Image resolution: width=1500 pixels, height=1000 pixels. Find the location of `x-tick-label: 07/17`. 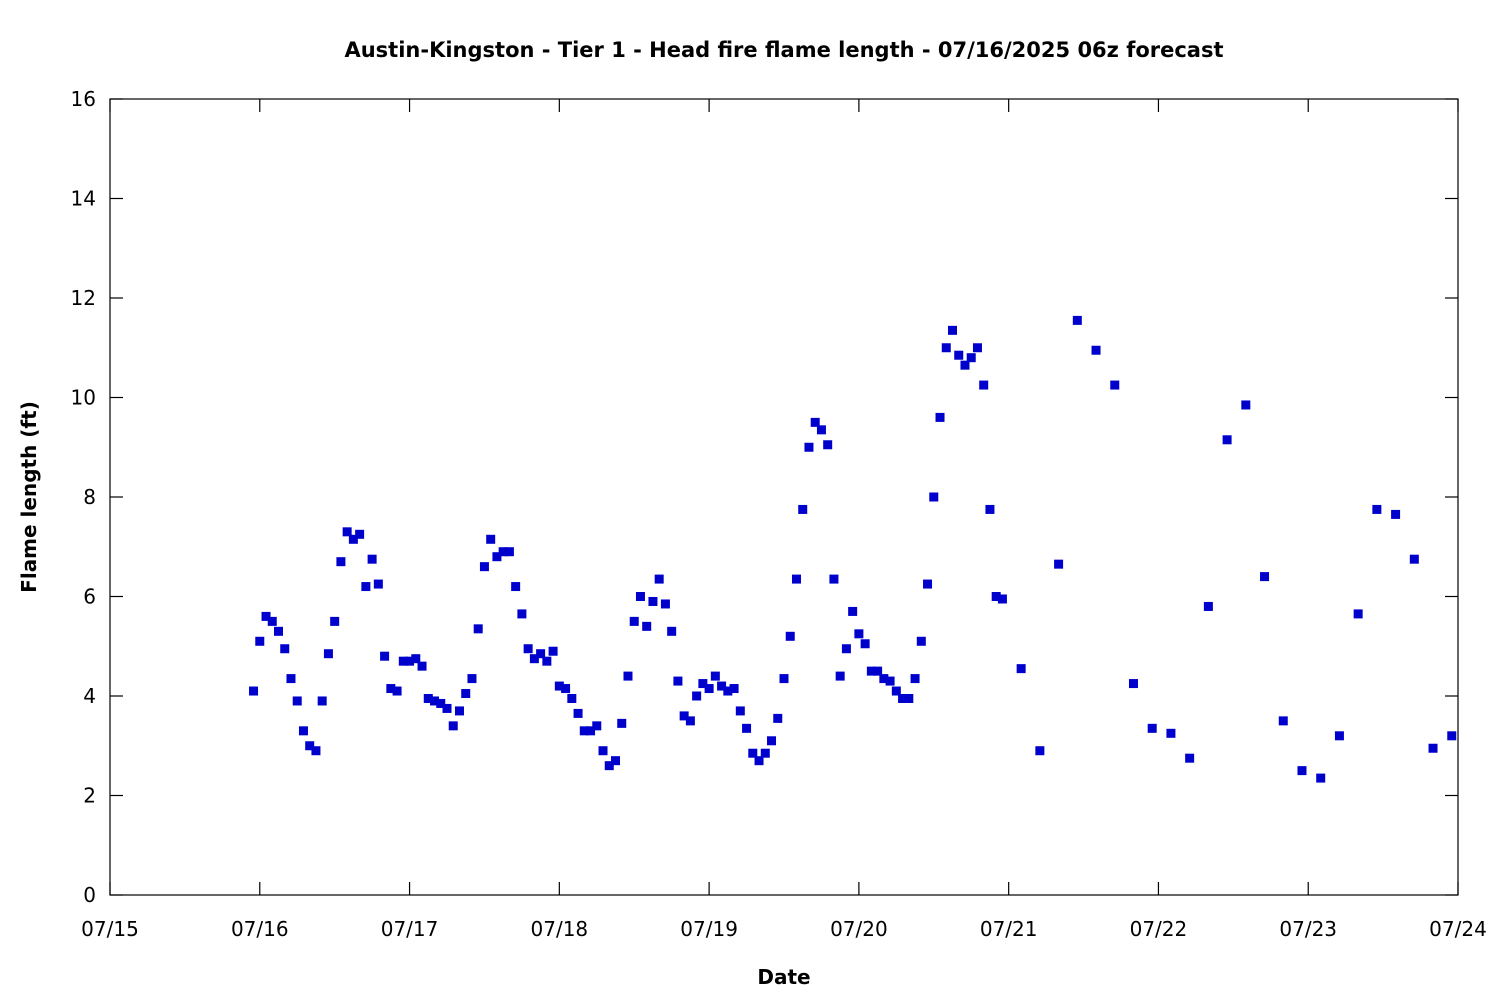

x-tick-label: 07/17 is located at coordinates (410, 929).